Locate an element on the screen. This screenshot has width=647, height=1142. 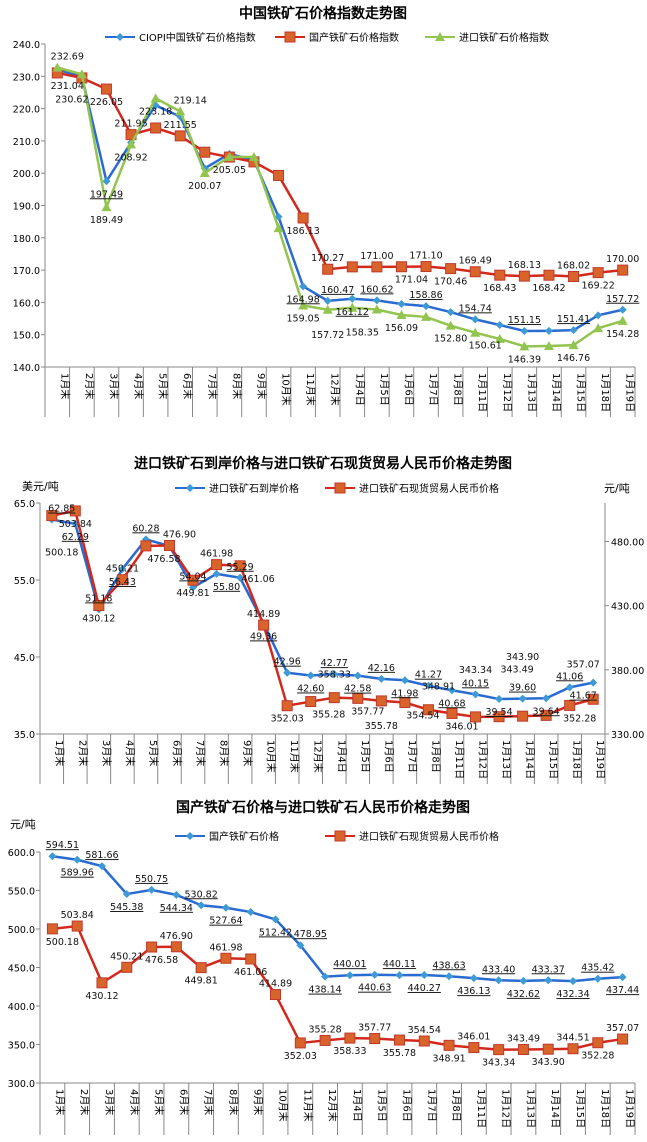
x-tick-label: 1月11日 is located at coordinates (481, 1108).